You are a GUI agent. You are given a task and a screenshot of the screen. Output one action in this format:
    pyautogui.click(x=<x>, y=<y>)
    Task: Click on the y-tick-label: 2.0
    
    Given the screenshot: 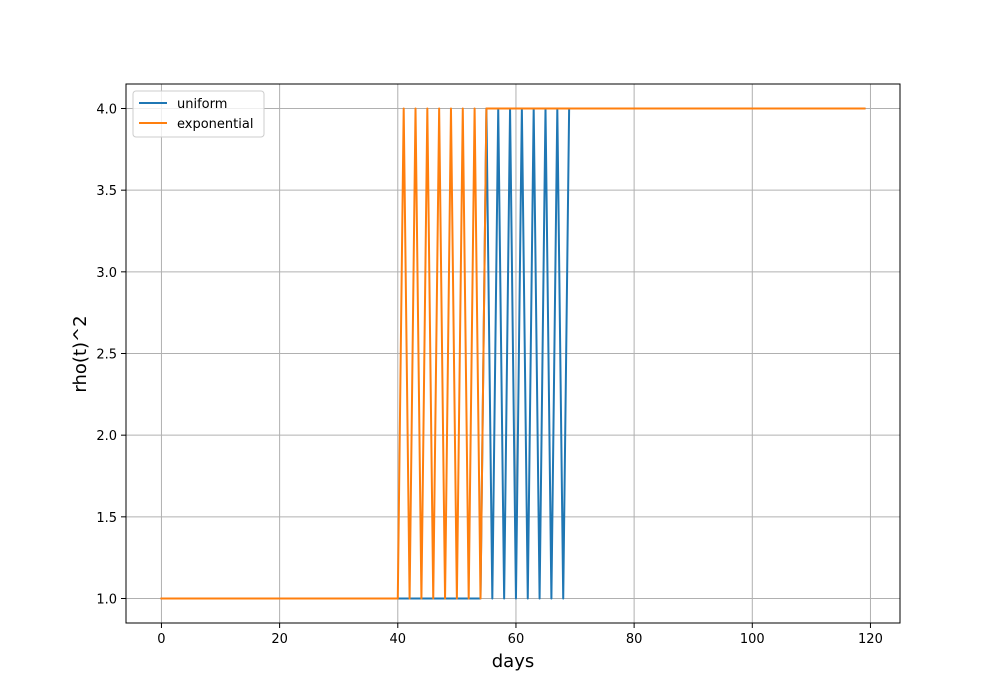 What is the action you would take?
    pyautogui.click(x=106, y=436)
    